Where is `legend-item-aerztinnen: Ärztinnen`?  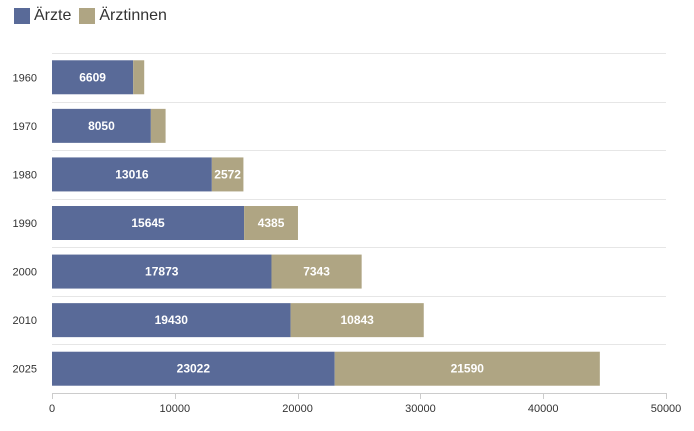
legend-item-aerztinnen: Ärztinnen is located at coordinates (123, 16).